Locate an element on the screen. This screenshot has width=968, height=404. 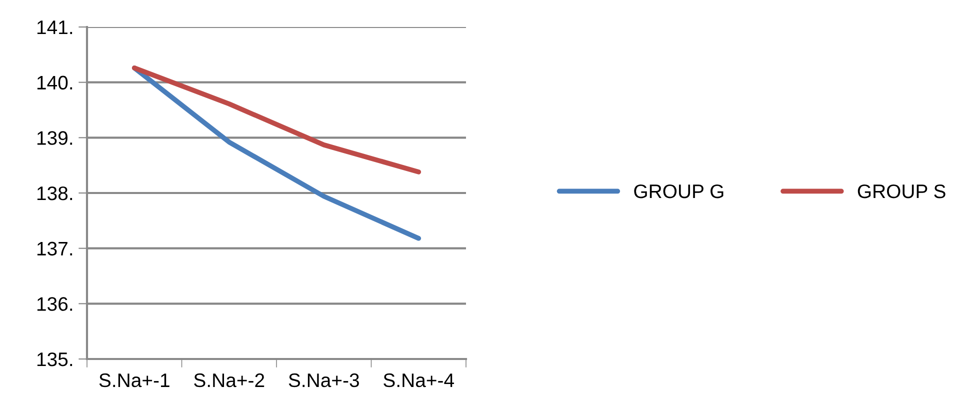
y-tick-label: 137. is located at coordinates (54, 249).